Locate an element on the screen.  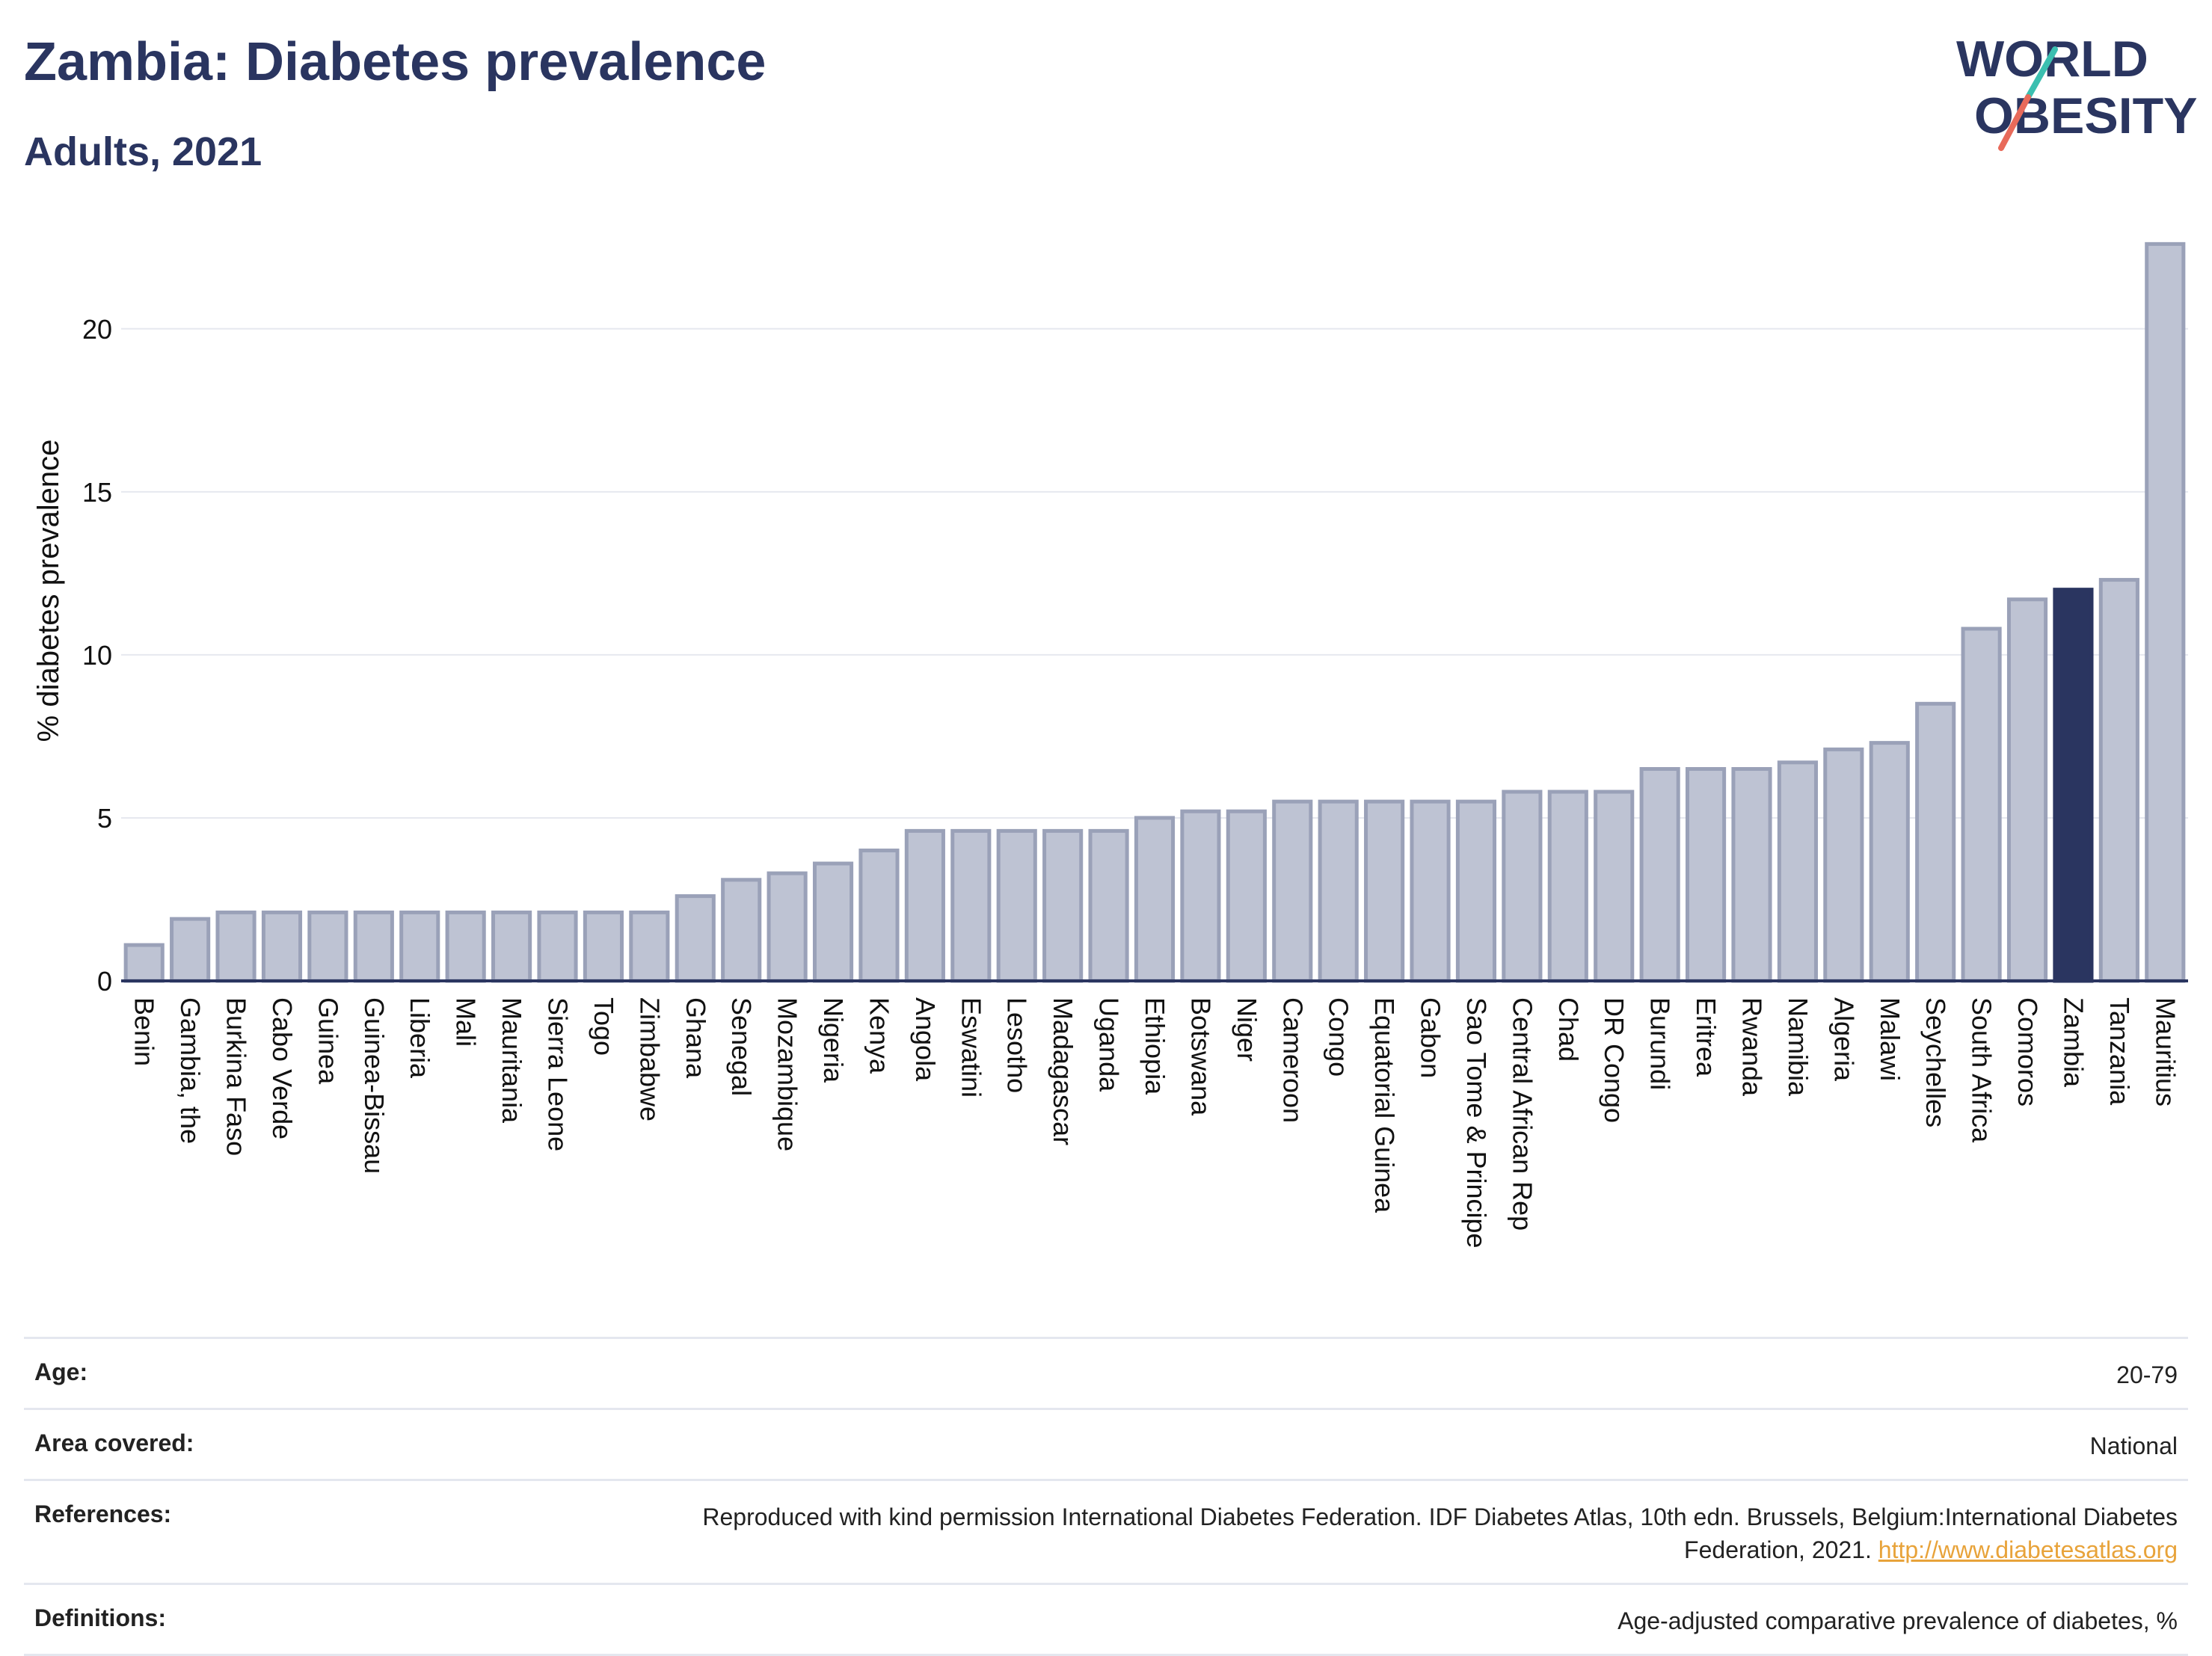
bar-kenya is located at coordinates (879, 916).